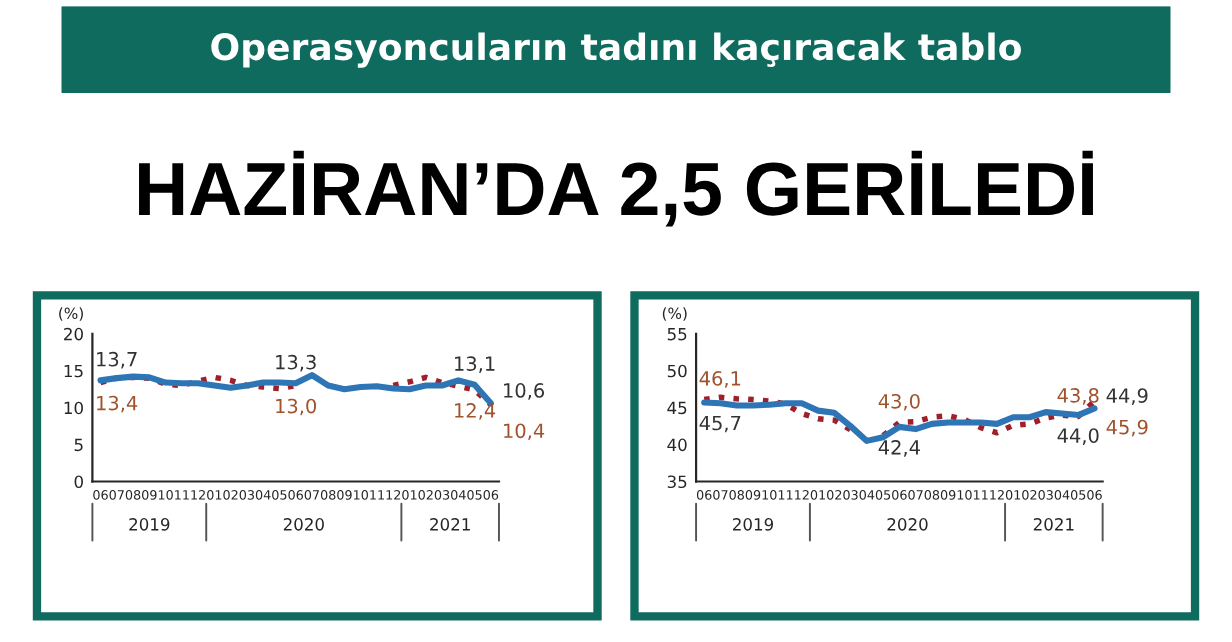 The image size is (1232, 642). What do you see at coordinates (720, 379) in the screenshot?
I see `data-label: 46,1` at bounding box center [720, 379].